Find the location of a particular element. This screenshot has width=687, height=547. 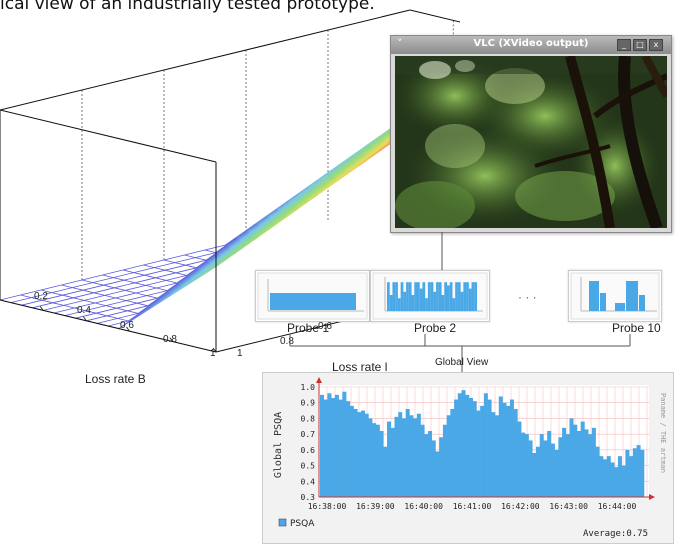

probe-10-thumbnail is located at coordinates (615, 296).